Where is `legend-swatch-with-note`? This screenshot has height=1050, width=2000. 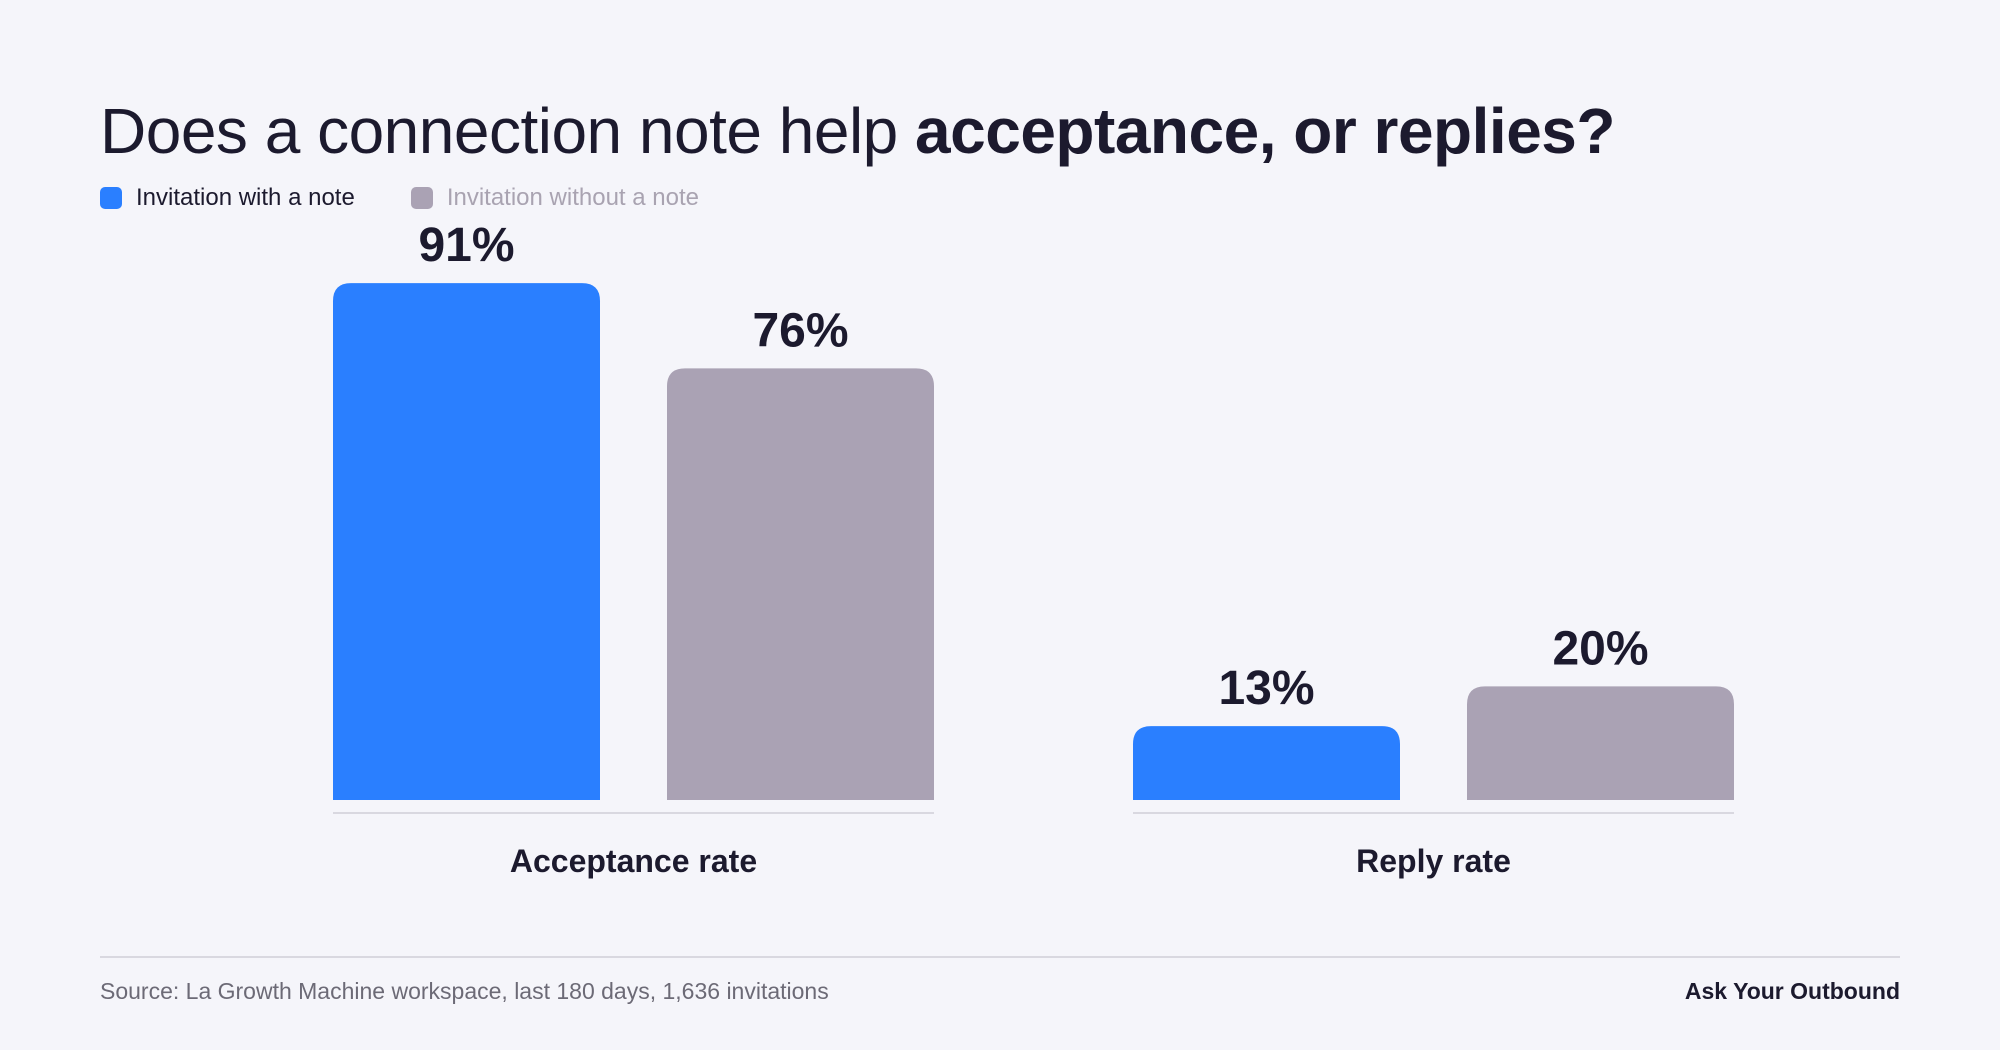 legend-swatch-with-note is located at coordinates (111, 198).